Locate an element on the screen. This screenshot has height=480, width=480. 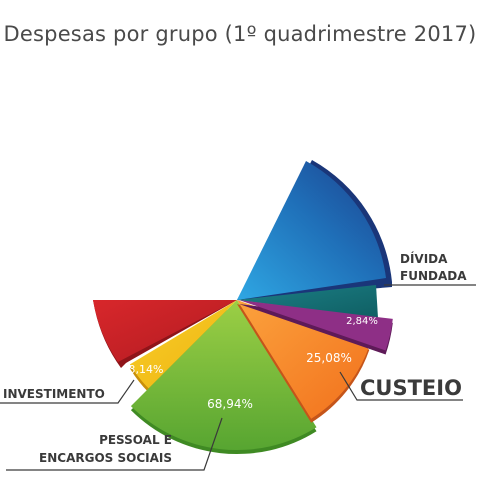
slice-pessoal-value: 68,94% is located at coordinates (230, 404).